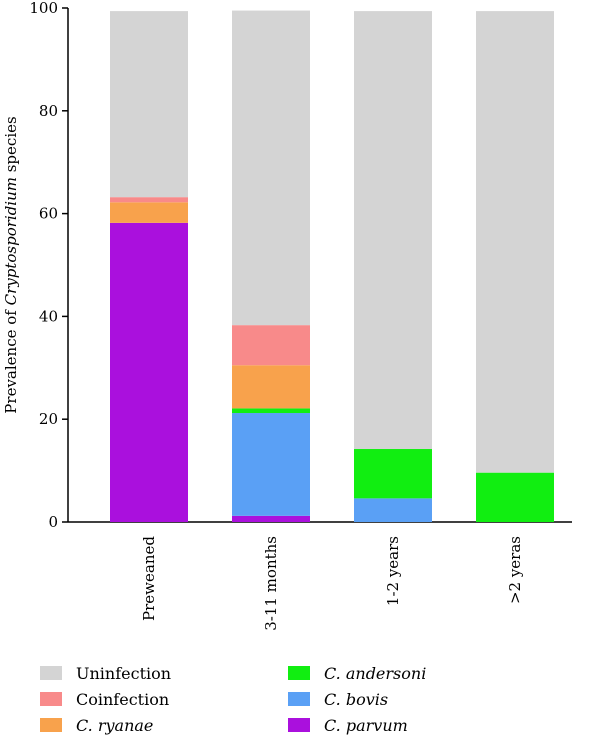 This screenshot has width=600, height=740. I want to click on legend-item-c-parvum: C. parvum, so click(348, 725).